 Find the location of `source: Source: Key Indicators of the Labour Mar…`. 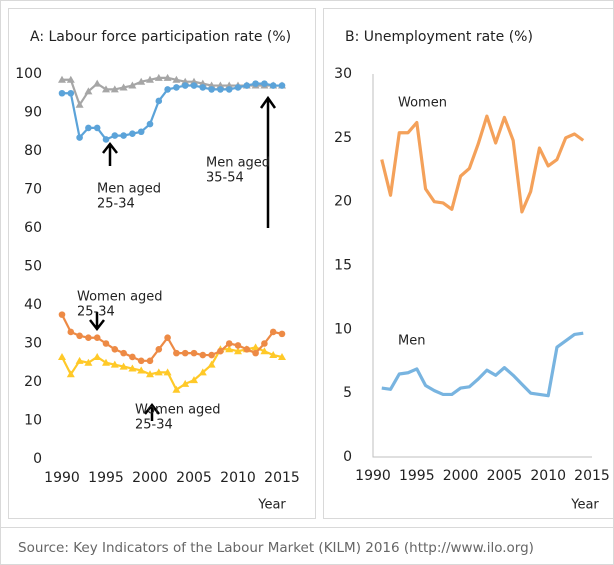

source: Source: Key Indicators of the Labour Mar… is located at coordinates (276, 548).